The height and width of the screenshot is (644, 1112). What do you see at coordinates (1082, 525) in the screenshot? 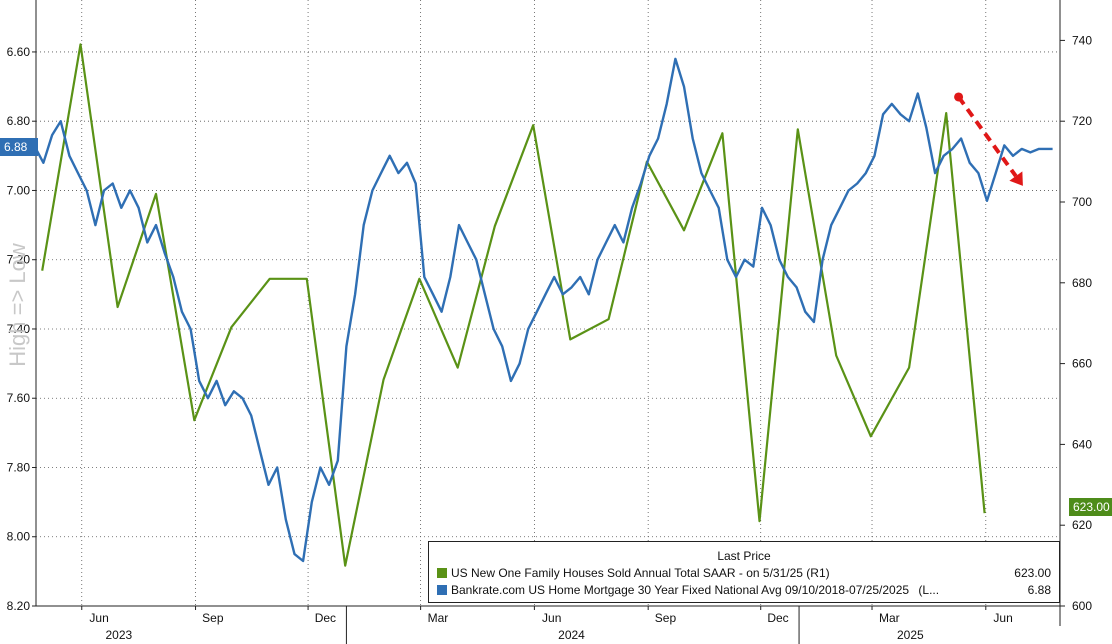
I see `right-tick-label: 620` at bounding box center [1082, 525].